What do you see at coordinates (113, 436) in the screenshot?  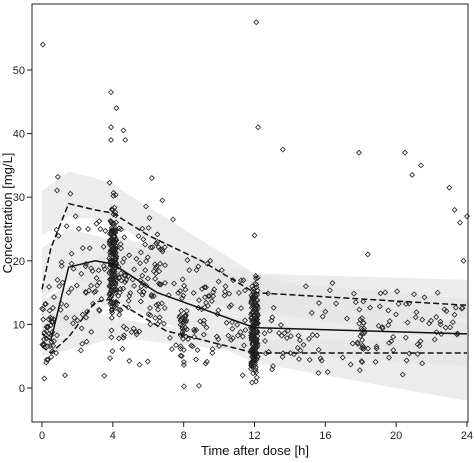 I see `x-tick-label: 4` at bounding box center [113, 436].